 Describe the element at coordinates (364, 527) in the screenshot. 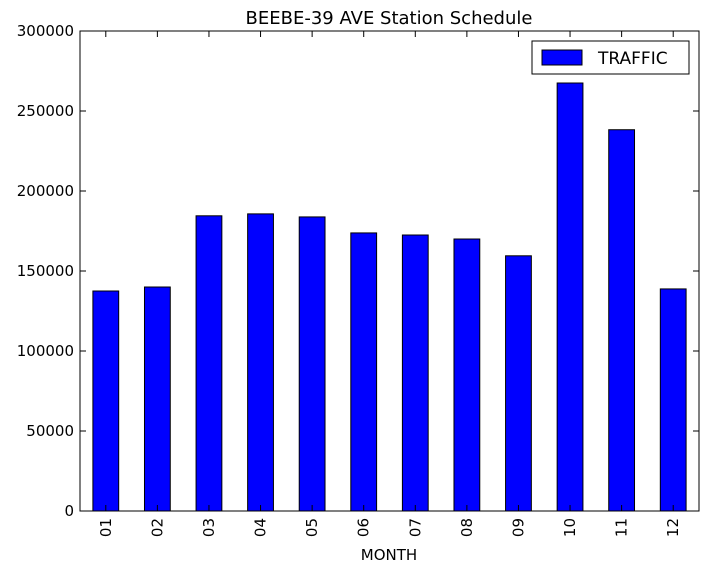

I see `x-tick-label-06: 06` at that location.